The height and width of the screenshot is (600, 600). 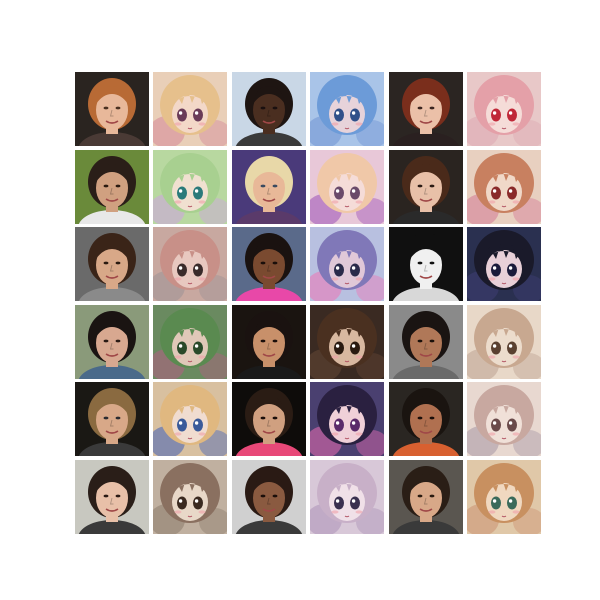 I want to click on anime-portrait-r4-c2, so click(x=190, y=341).